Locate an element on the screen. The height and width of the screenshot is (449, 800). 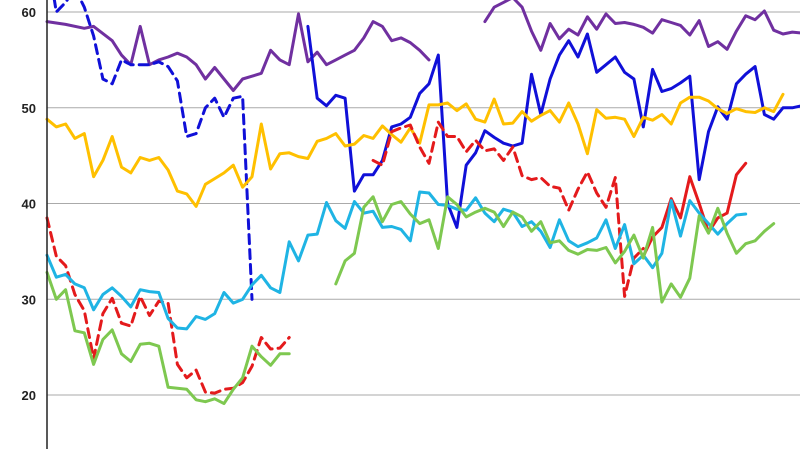
y-tick-label-30: 30 is located at coordinates (29, 299).